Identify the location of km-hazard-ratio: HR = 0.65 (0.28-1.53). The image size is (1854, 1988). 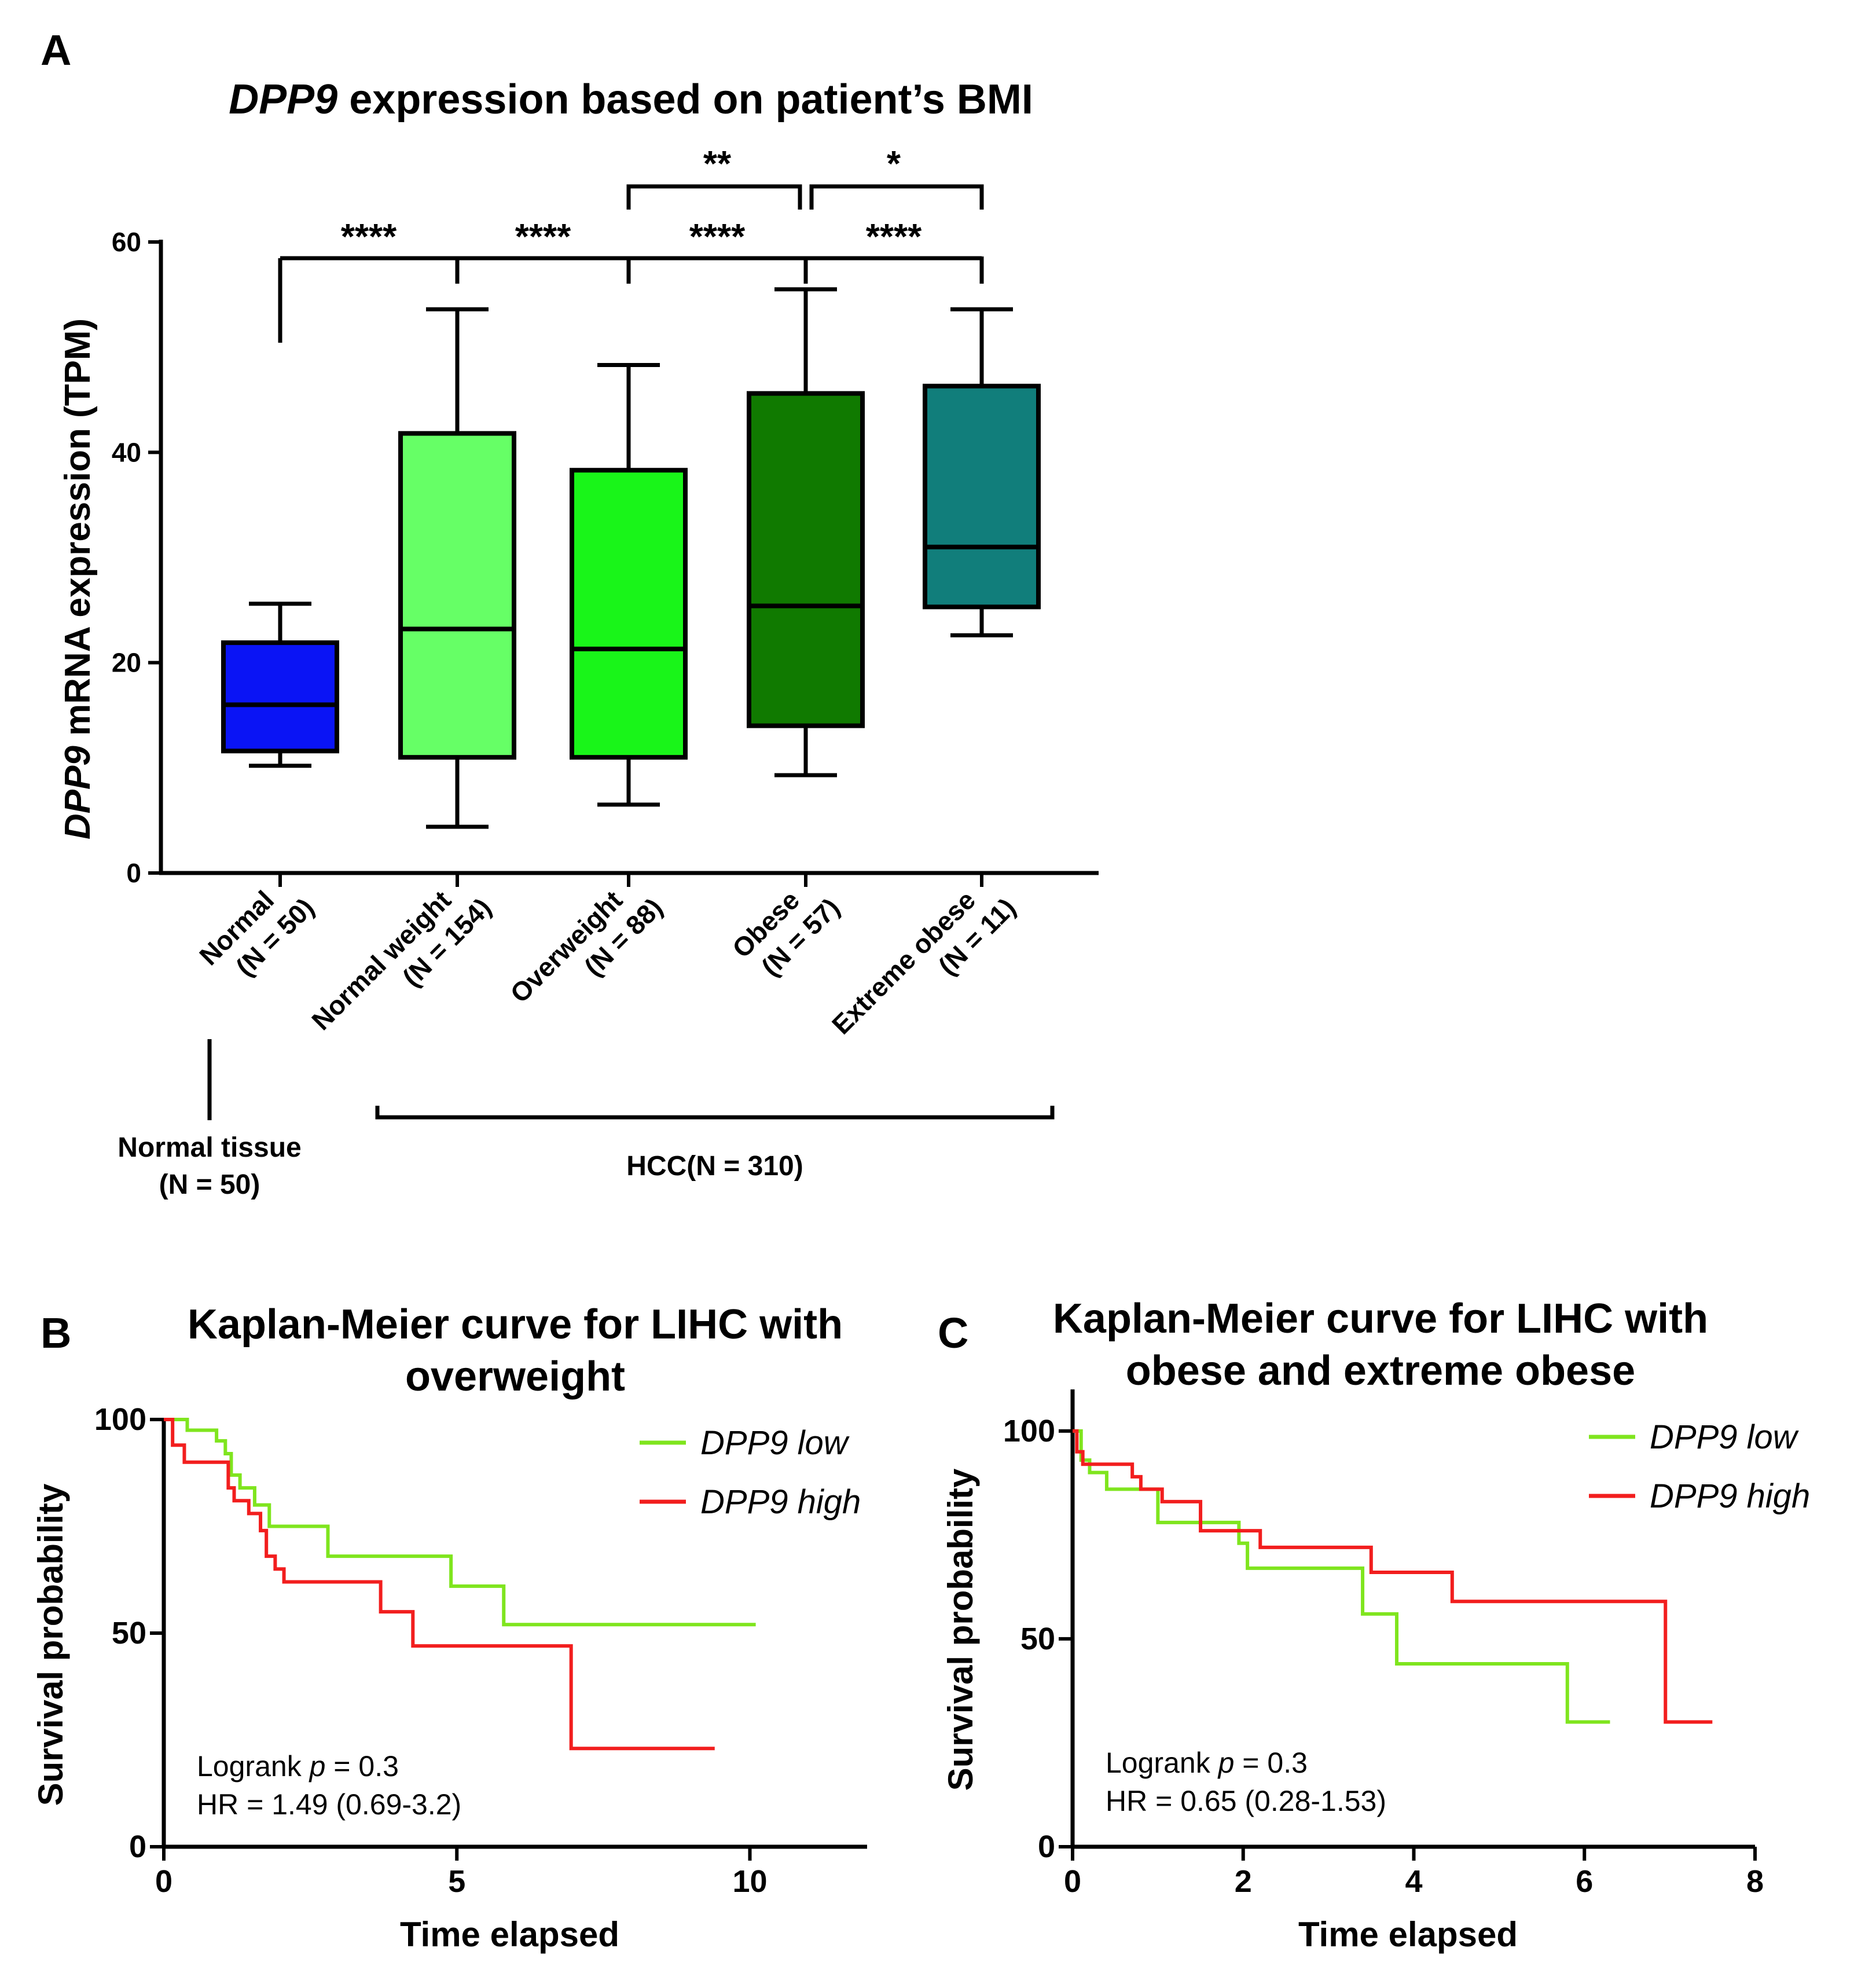
(1246, 1801).